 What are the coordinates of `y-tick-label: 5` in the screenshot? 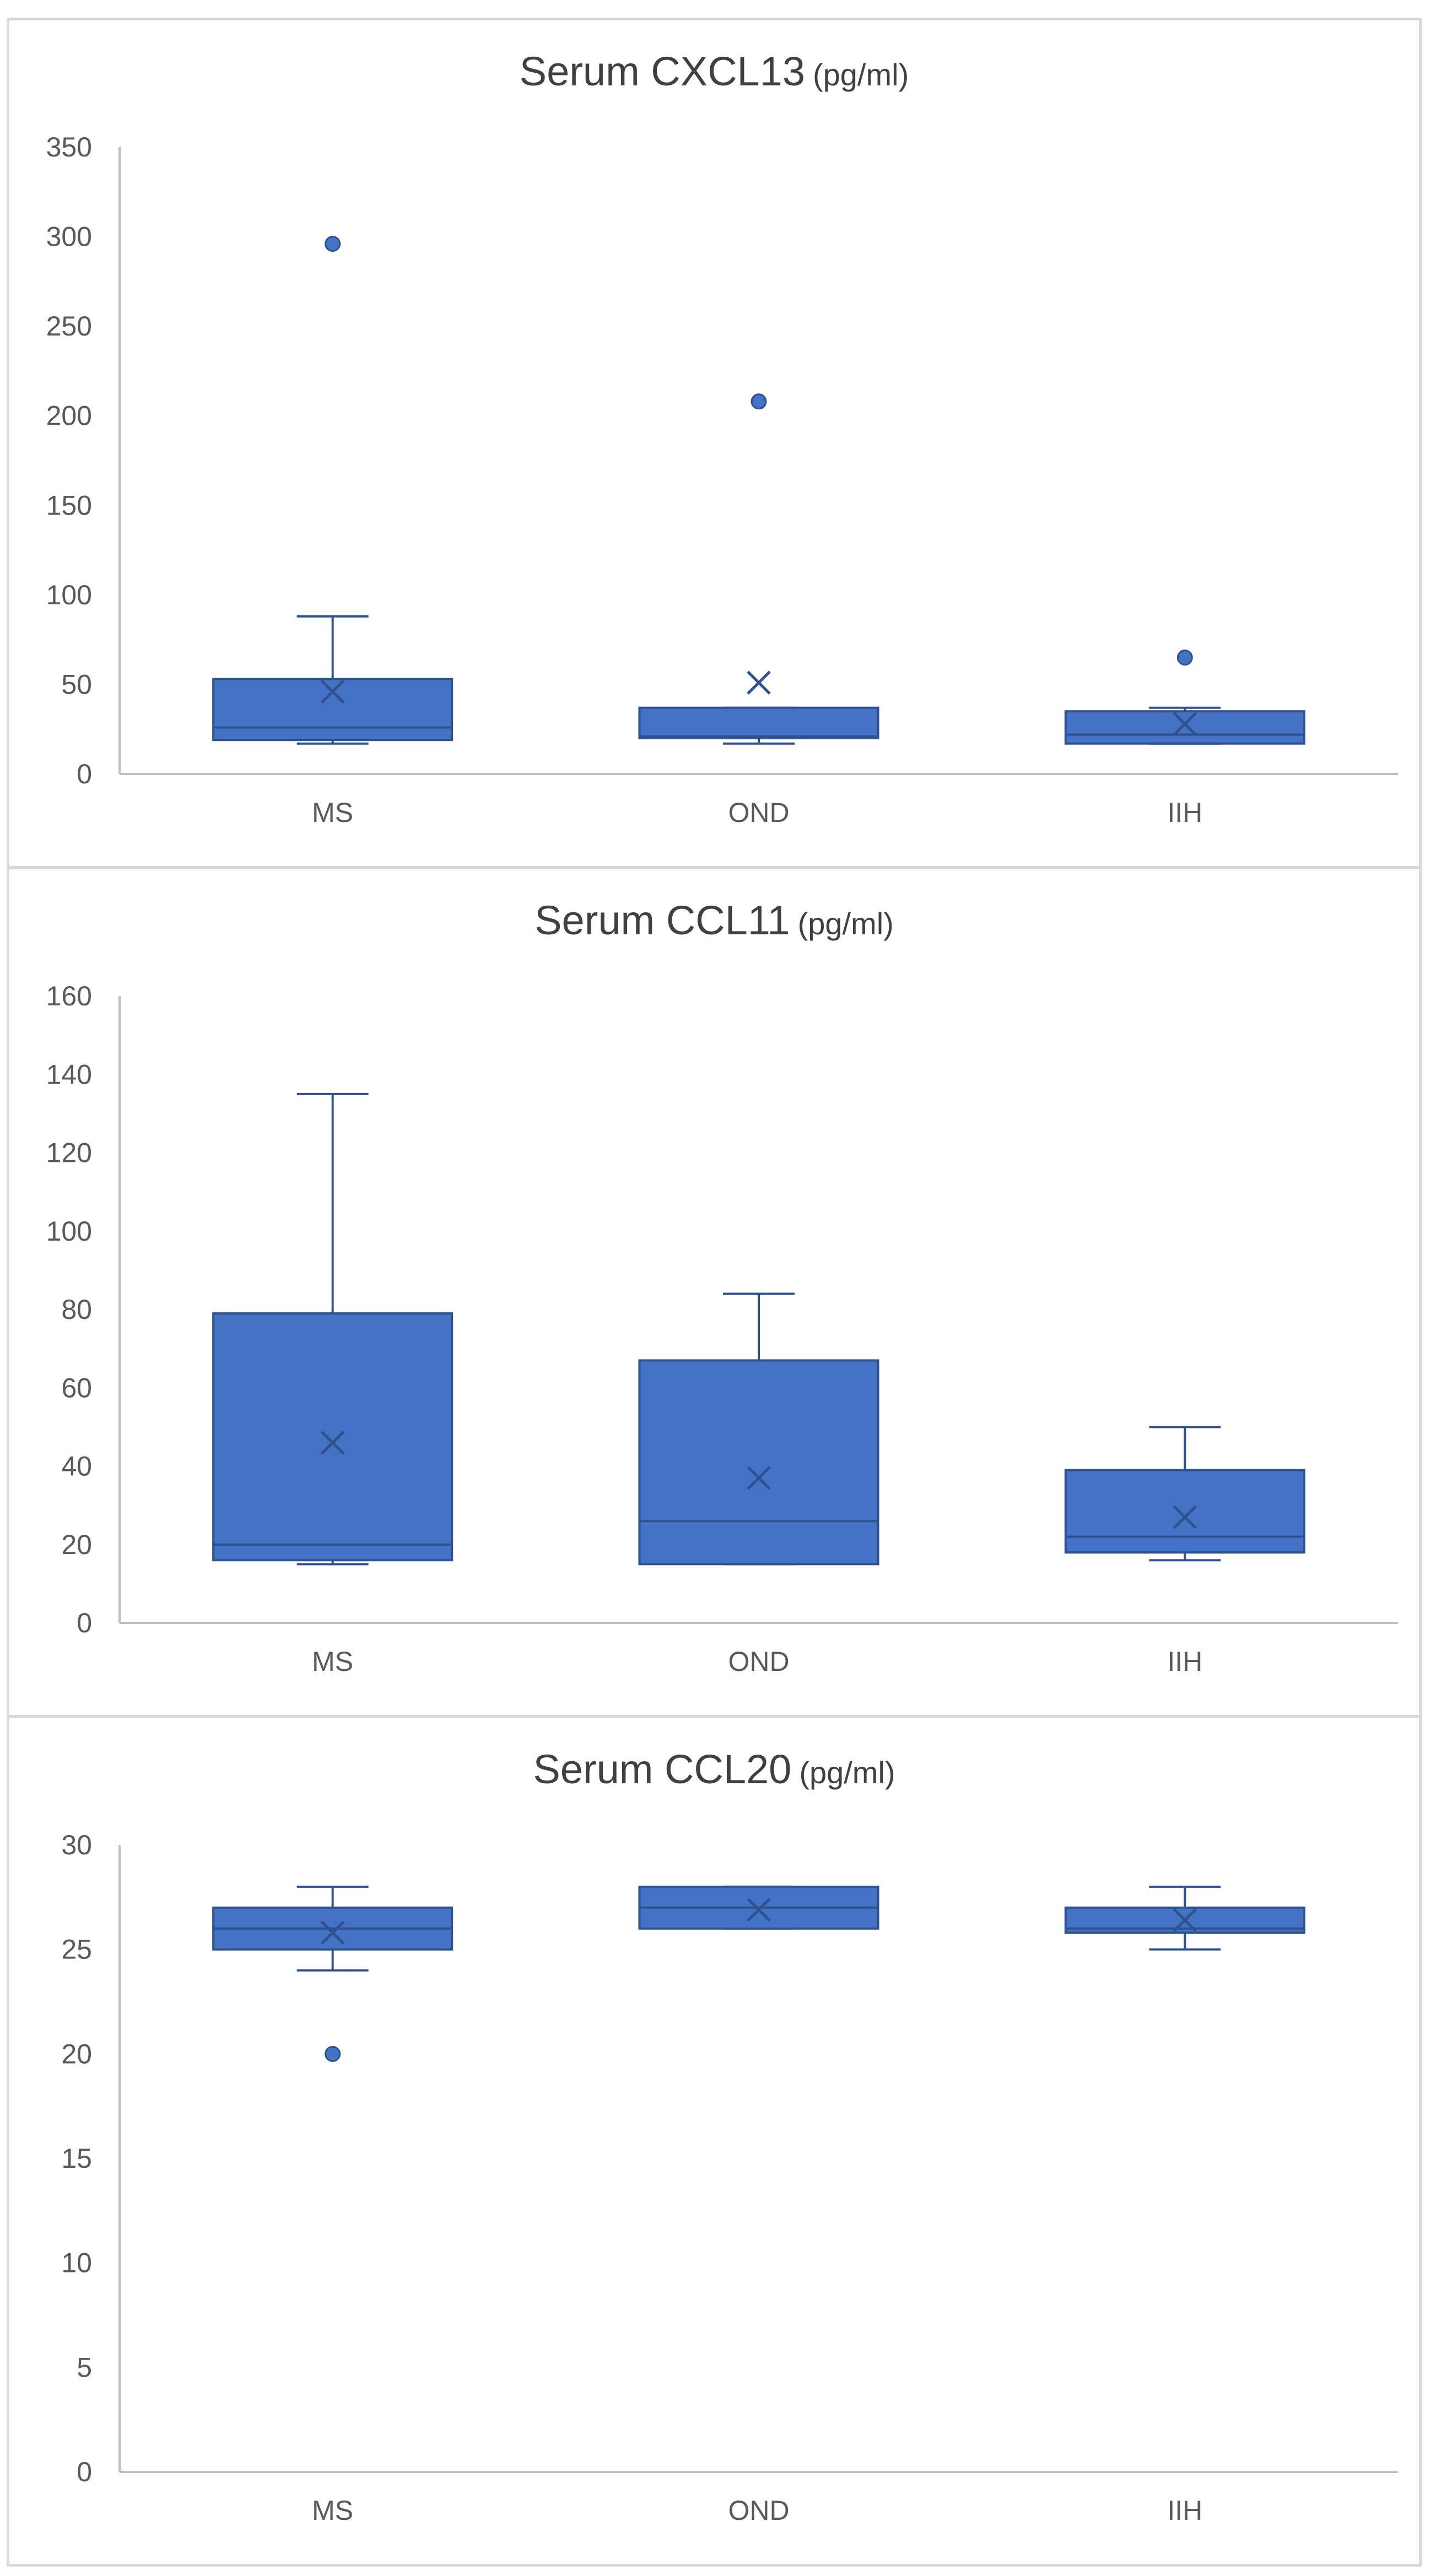 It's located at (84, 2368).